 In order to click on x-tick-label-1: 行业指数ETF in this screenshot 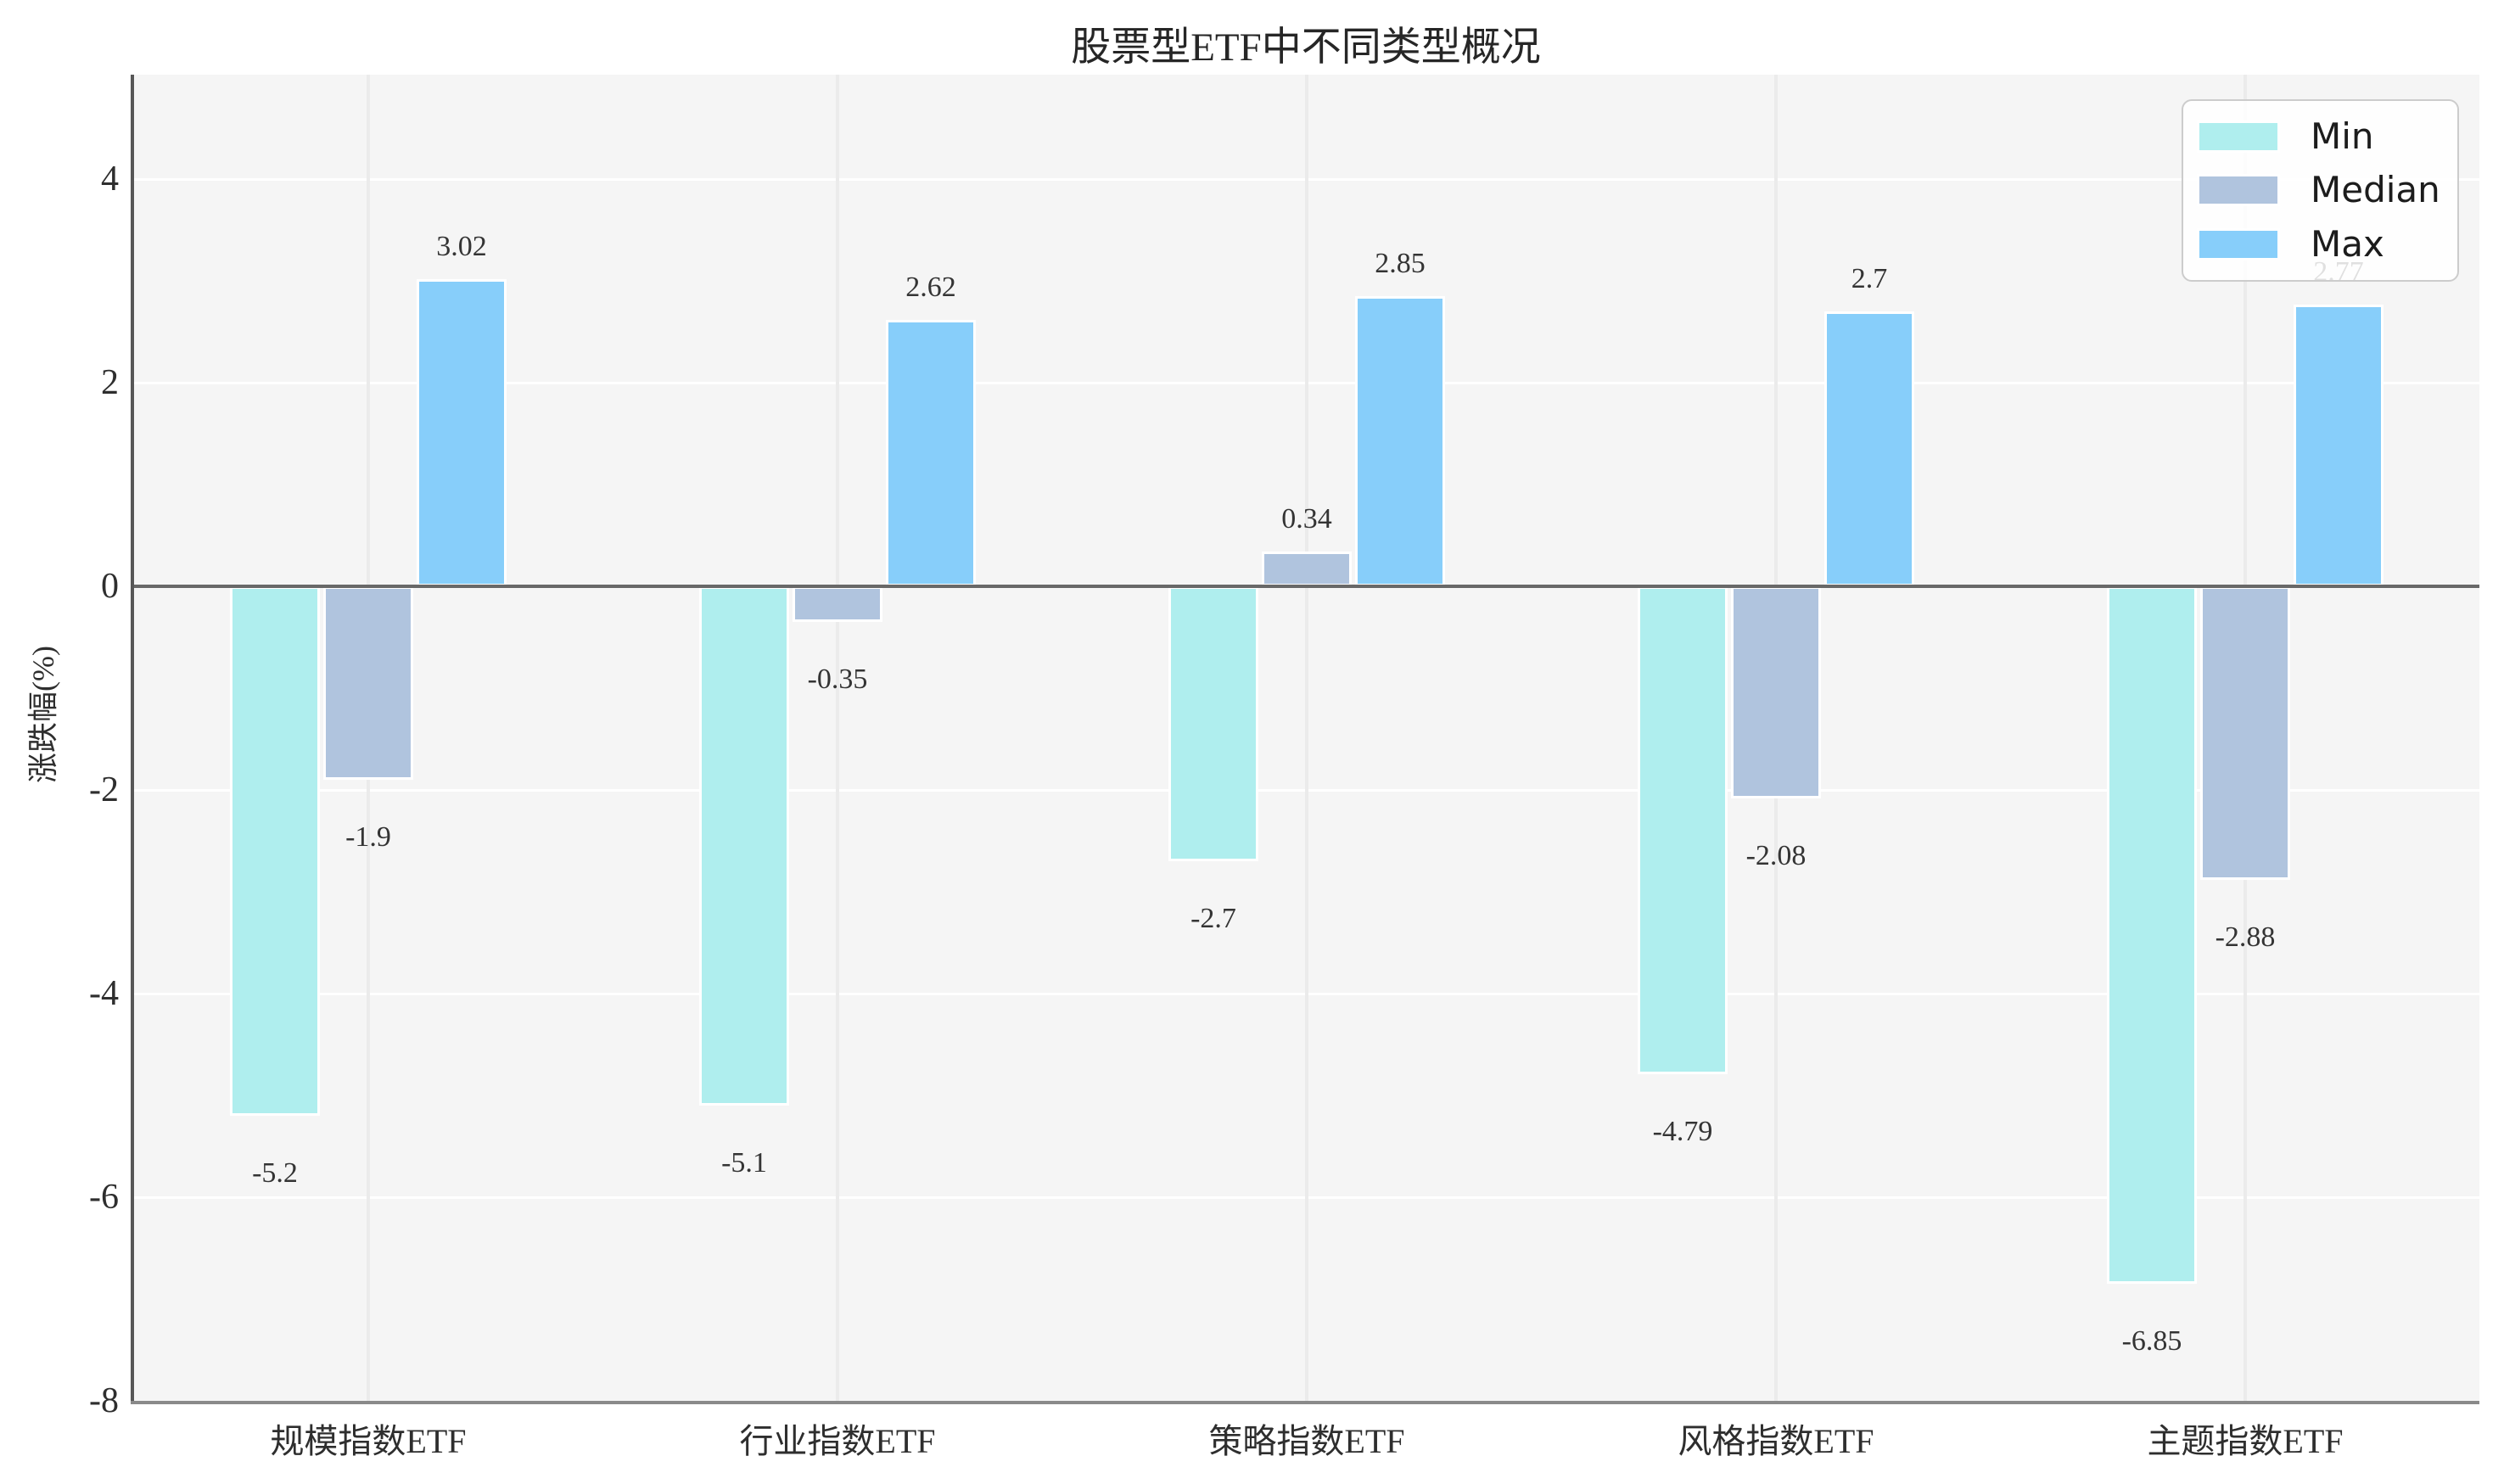, I will do `click(838, 1441)`.